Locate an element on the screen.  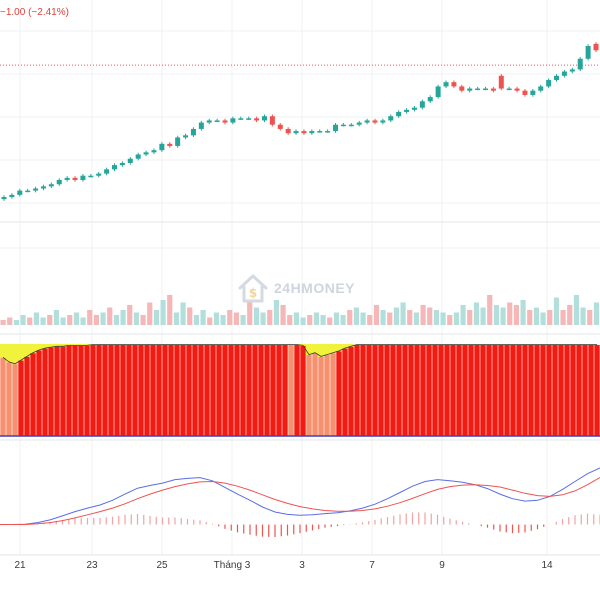
x-tick-label: 9 is located at coordinates (442, 565).